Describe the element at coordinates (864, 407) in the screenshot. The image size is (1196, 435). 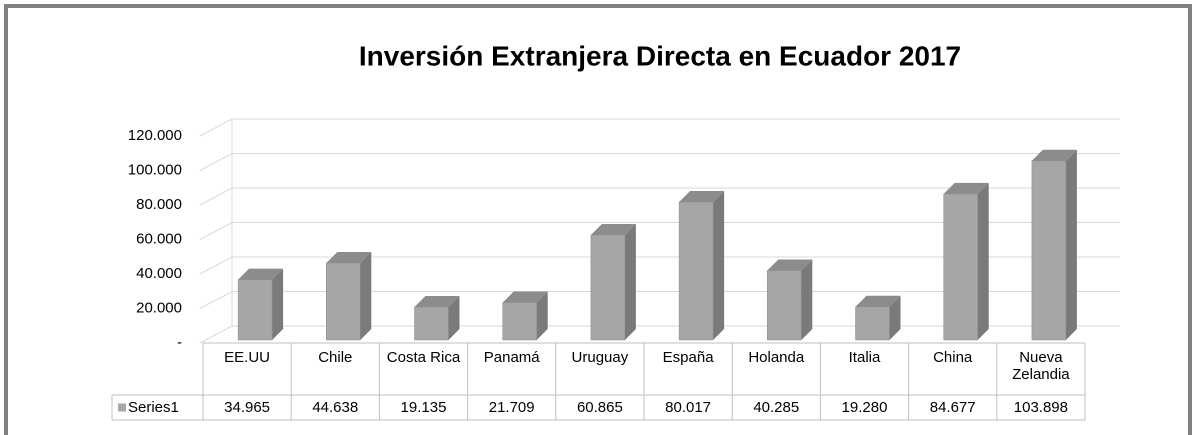
I see `data-label: 19.280` at that location.